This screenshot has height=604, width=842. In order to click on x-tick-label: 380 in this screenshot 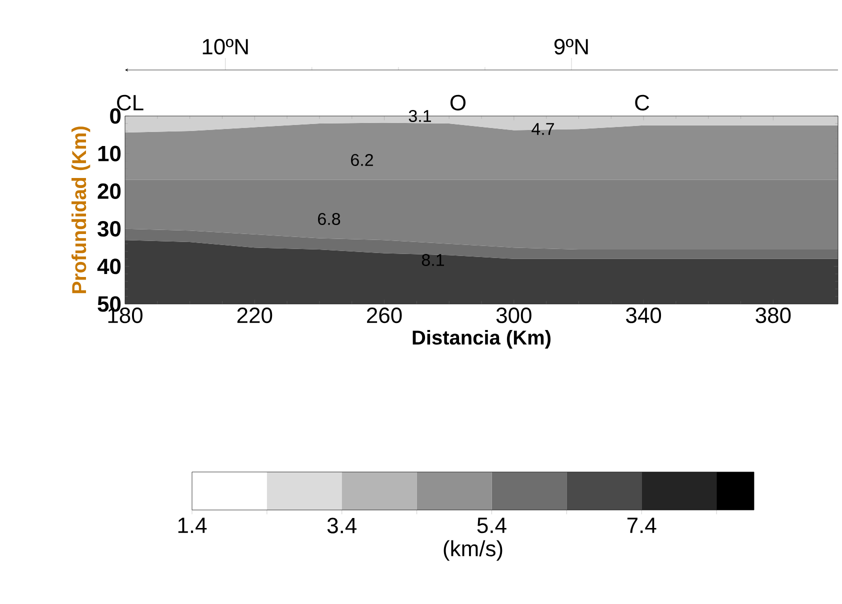, I will do `click(773, 316)`.